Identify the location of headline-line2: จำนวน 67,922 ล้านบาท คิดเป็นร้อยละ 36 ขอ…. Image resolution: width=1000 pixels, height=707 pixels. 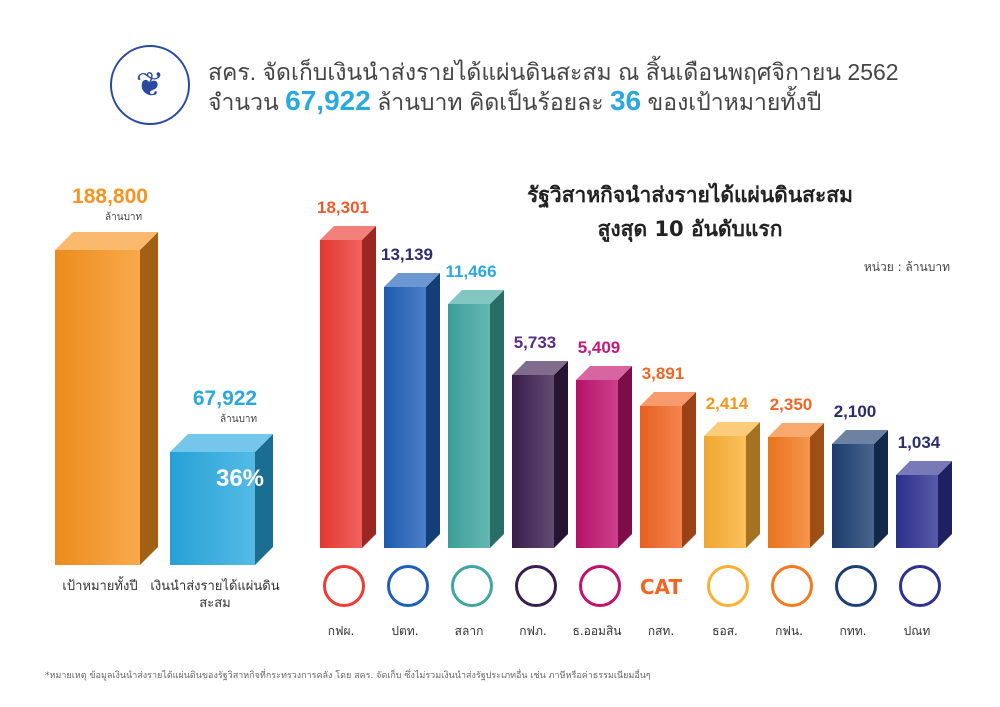
(514, 103).